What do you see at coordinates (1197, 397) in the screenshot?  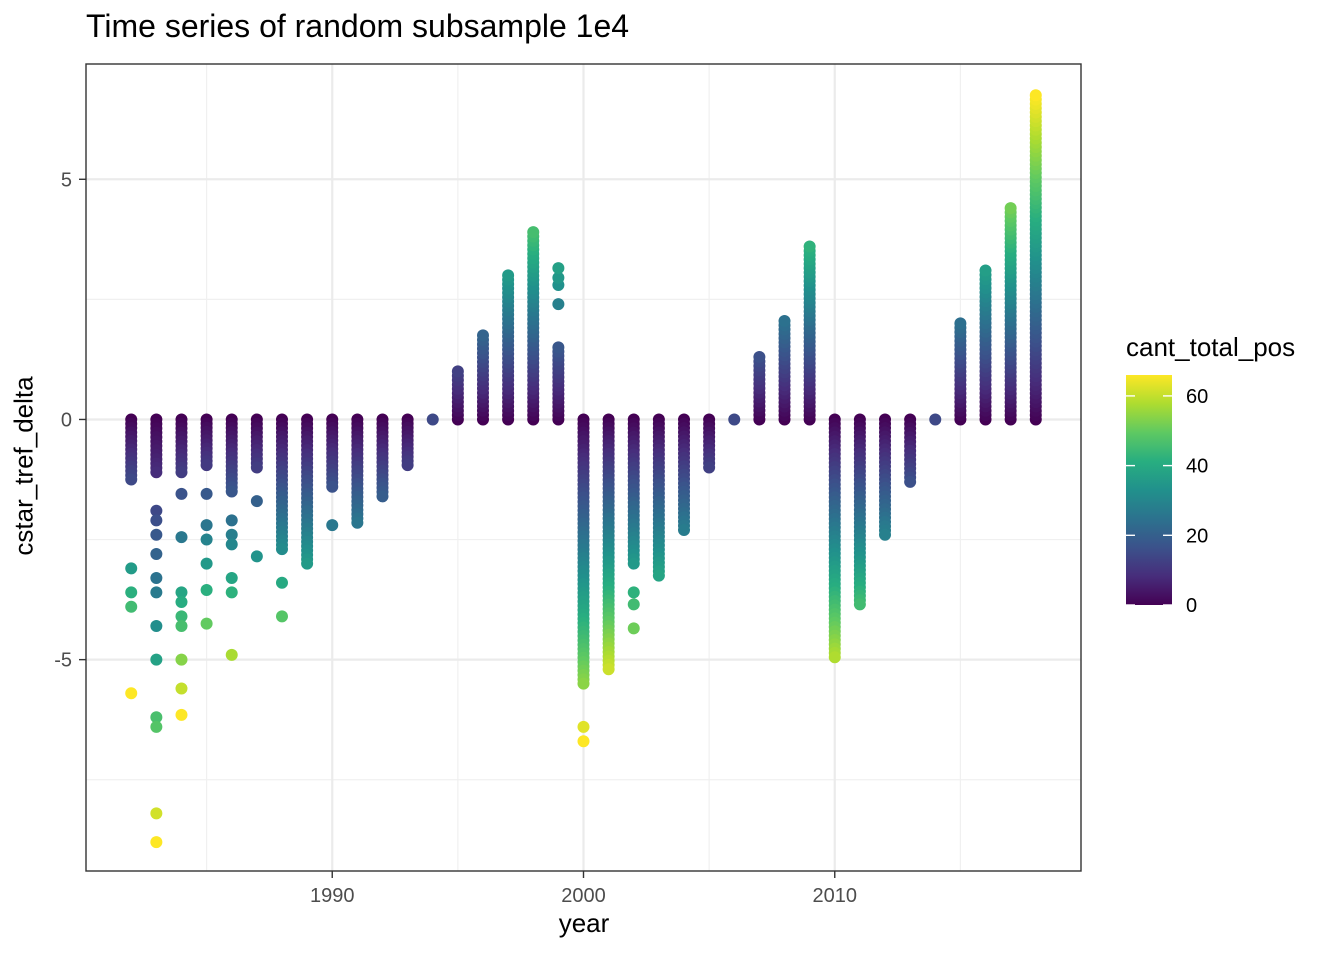 I see `legend-tick-label: 60` at bounding box center [1197, 397].